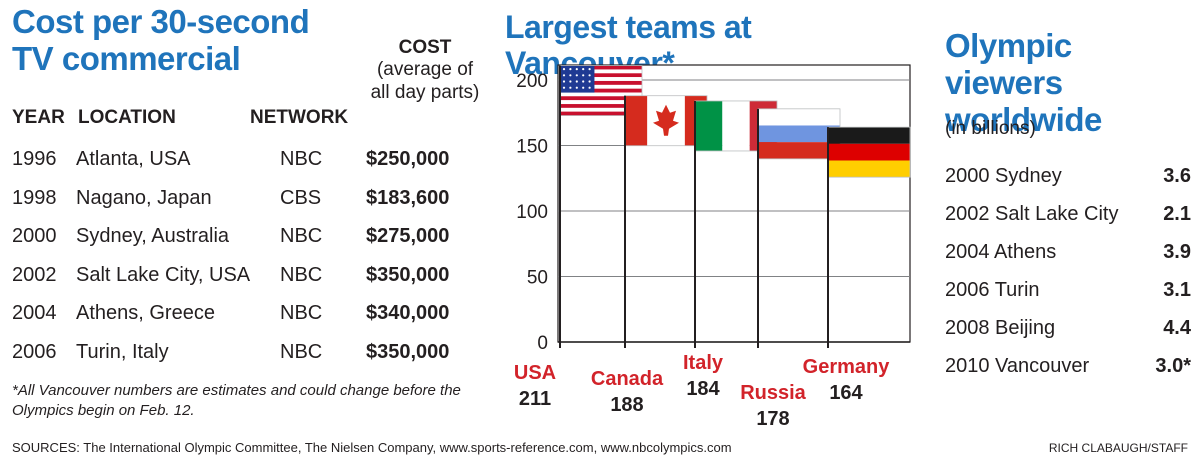  I want to click on row-year: 2004, so click(34, 313).